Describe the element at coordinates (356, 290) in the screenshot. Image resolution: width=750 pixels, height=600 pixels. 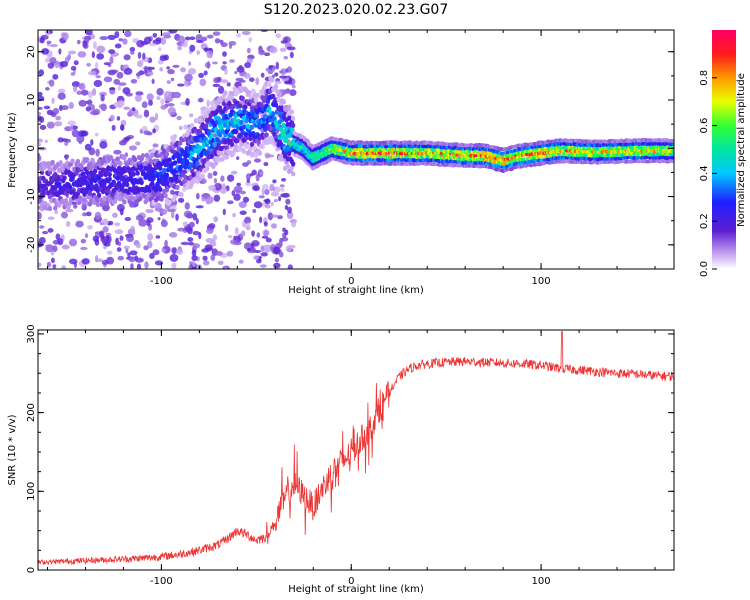
I see `spectrogram-x-label: Height of straight line (km)` at that location.